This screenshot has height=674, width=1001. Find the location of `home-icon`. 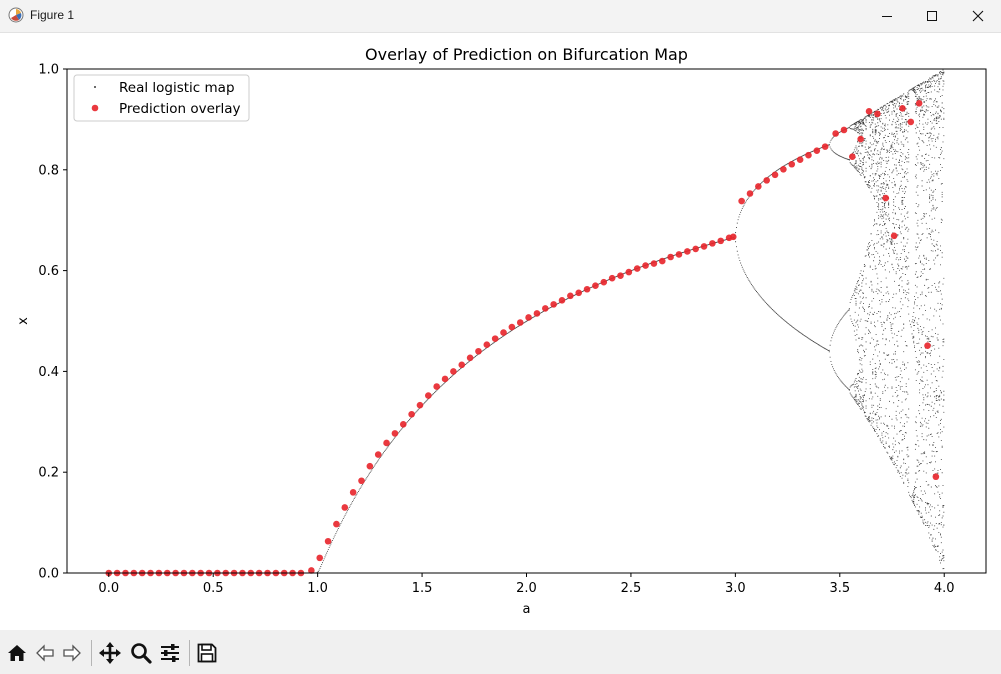

home-icon is located at coordinates (17, 653).